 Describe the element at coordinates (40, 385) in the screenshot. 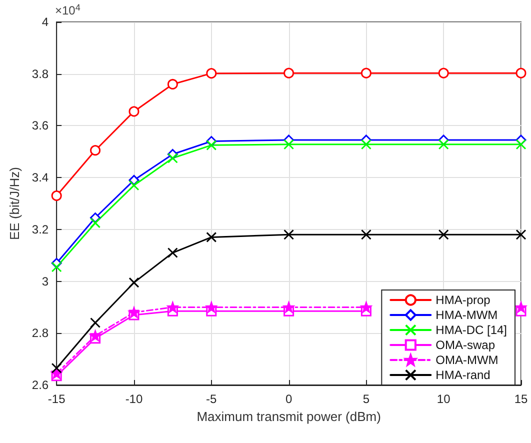

I see `y-tick-label: 2.6` at that location.